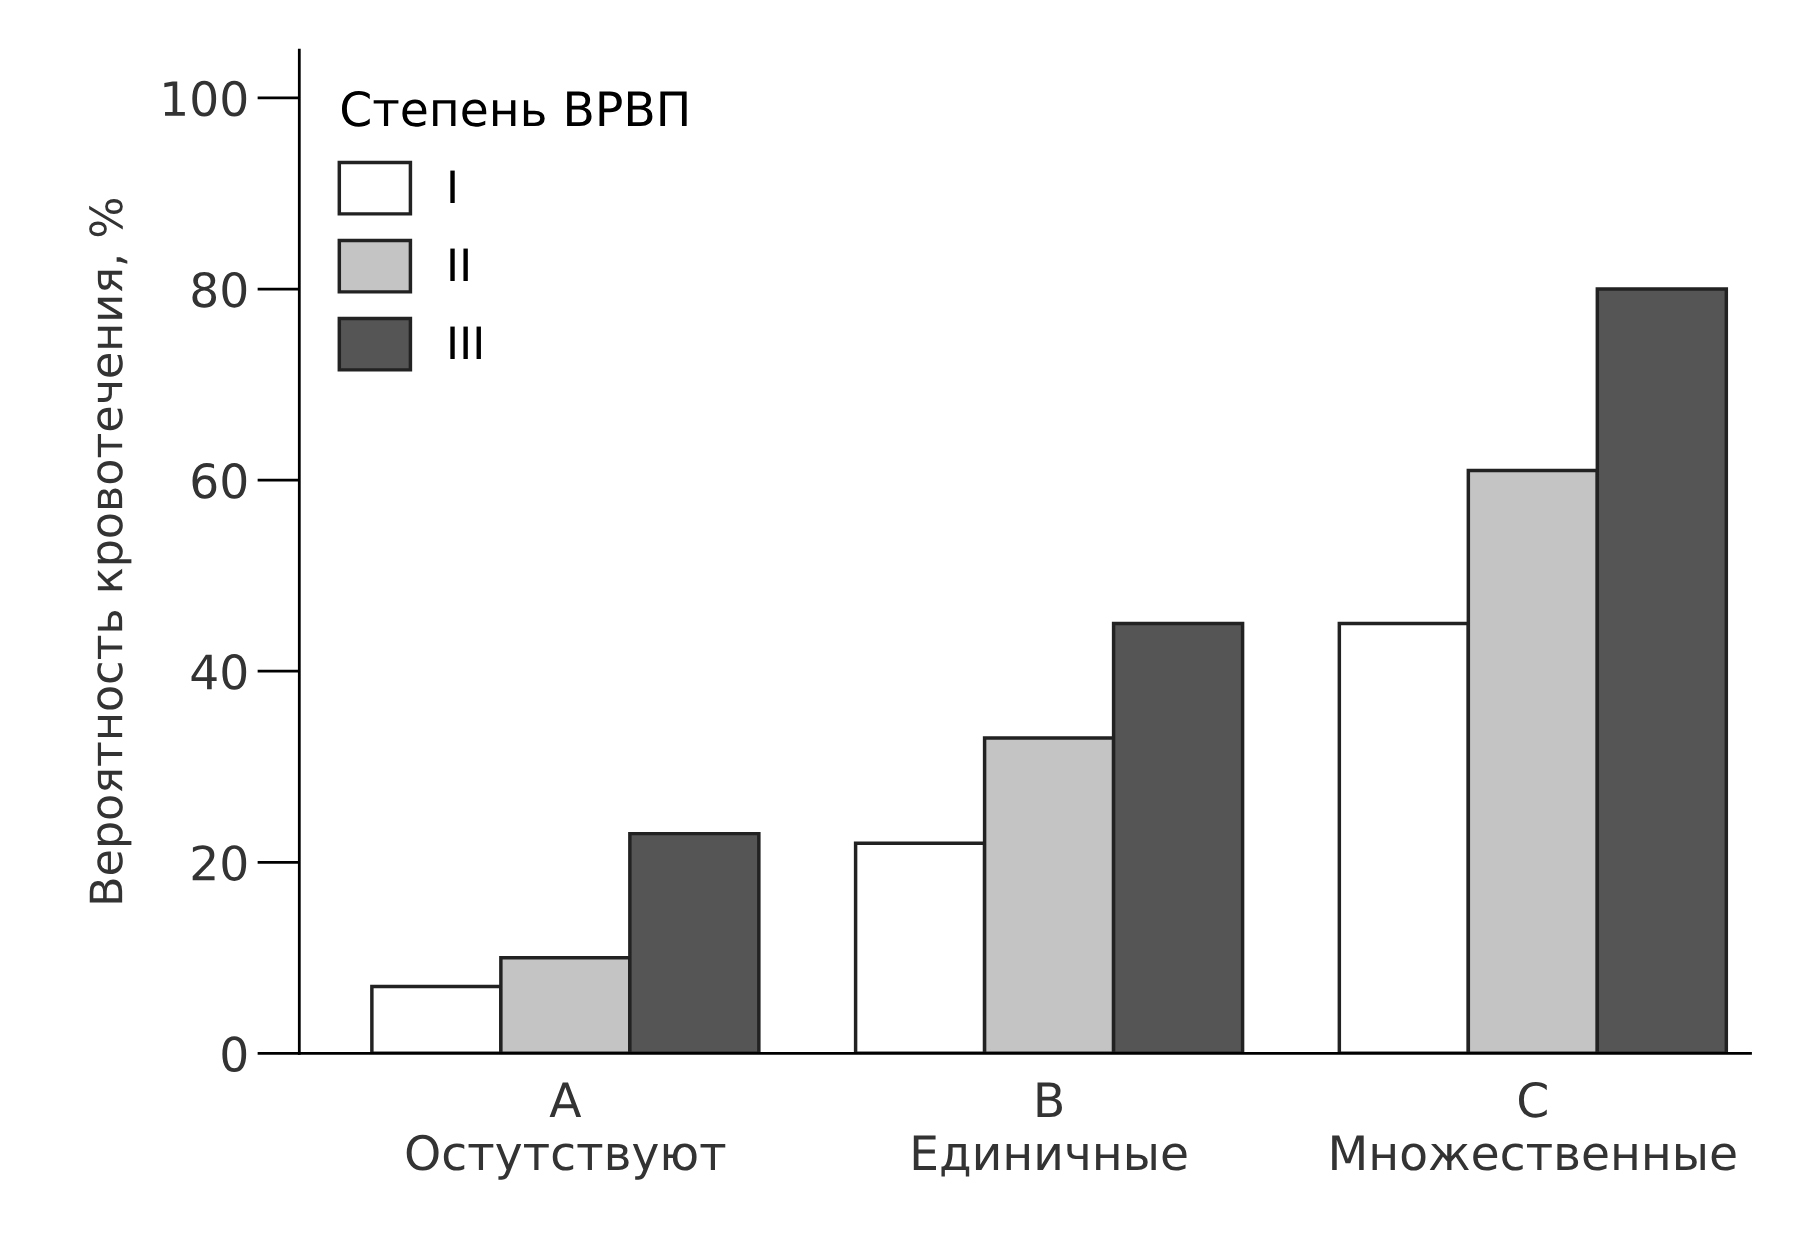  What do you see at coordinates (219, 481) in the screenshot?
I see `y-tick-label: 60` at bounding box center [219, 481].